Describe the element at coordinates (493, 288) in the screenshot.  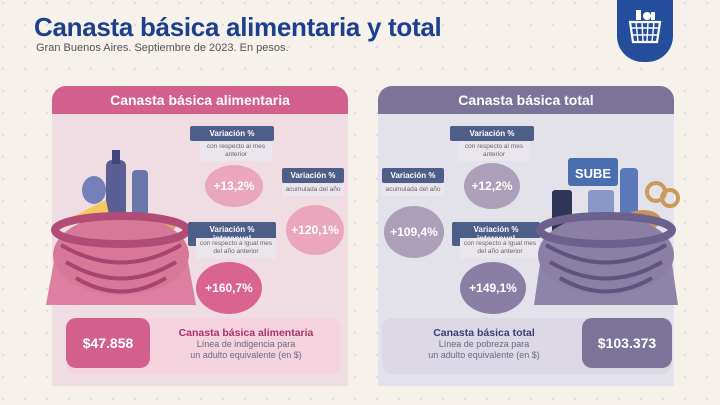
I see `total-interannual-value: +149,1%` at that location.